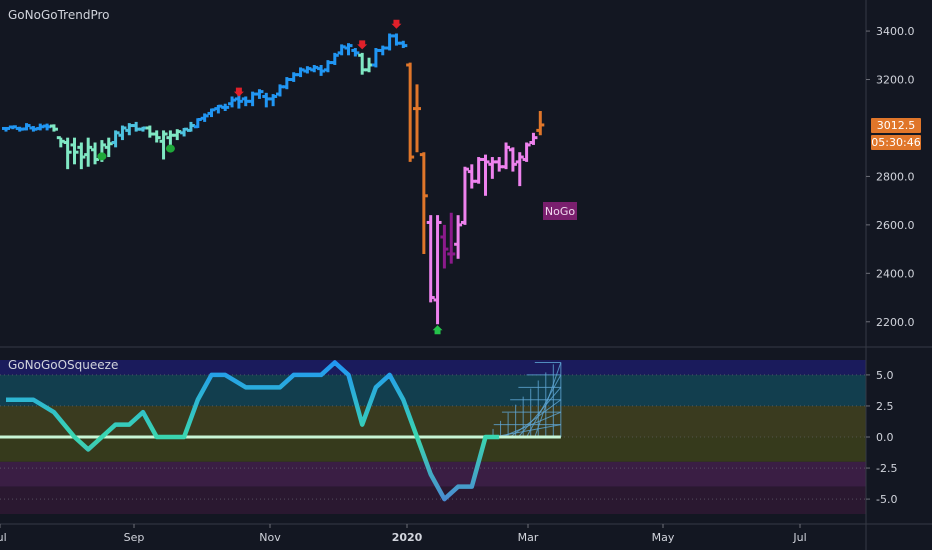 This screenshot has width=932, height=550. Describe the element at coordinates (895, 273) in the screenshot. I see `price-tick-label: 2400.0` at that location.